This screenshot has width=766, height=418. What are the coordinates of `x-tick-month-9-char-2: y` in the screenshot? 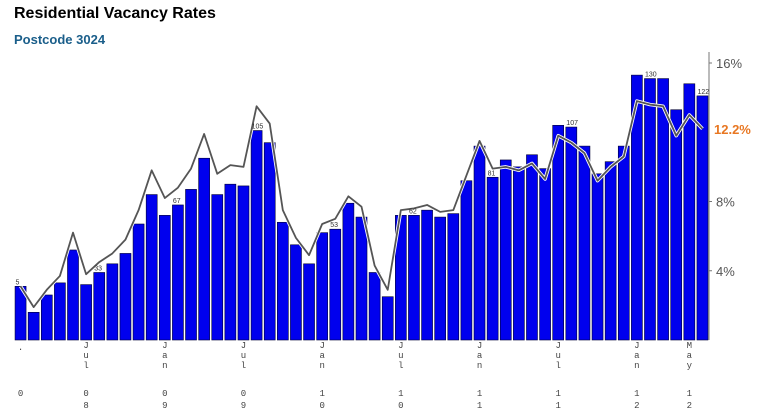 It's located at (690, 366).